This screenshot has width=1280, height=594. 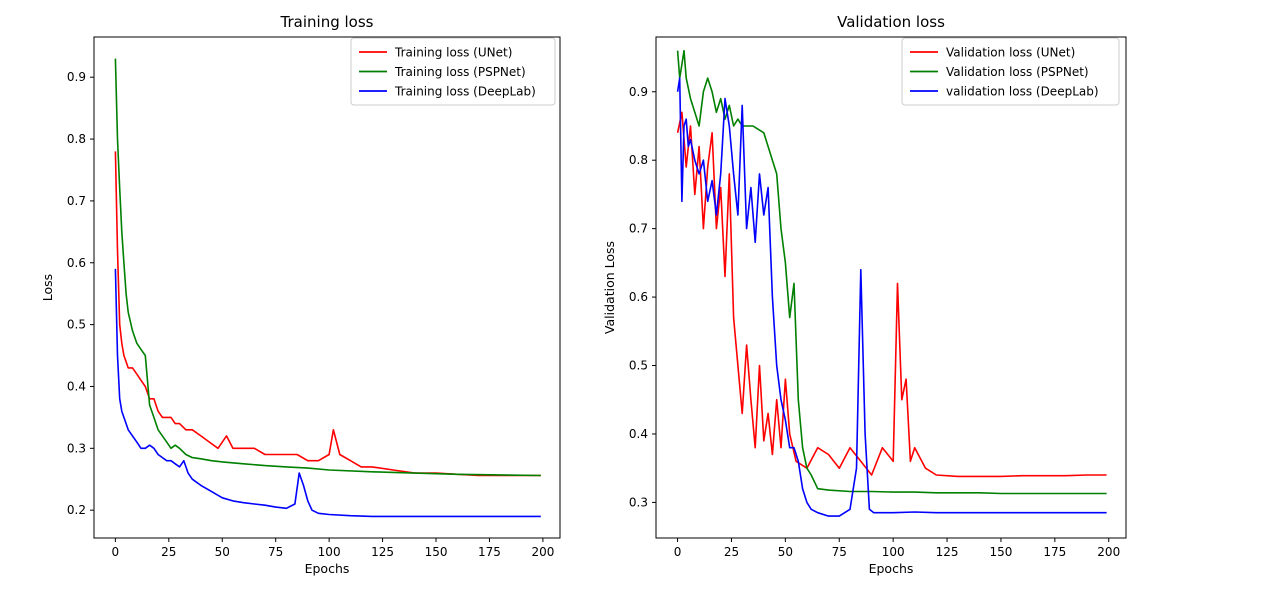 What do you see at coordinates (453, 53) in the screenshot?
I see `legend-label: Training loss (UNet)` at bounding box center [453, 53].